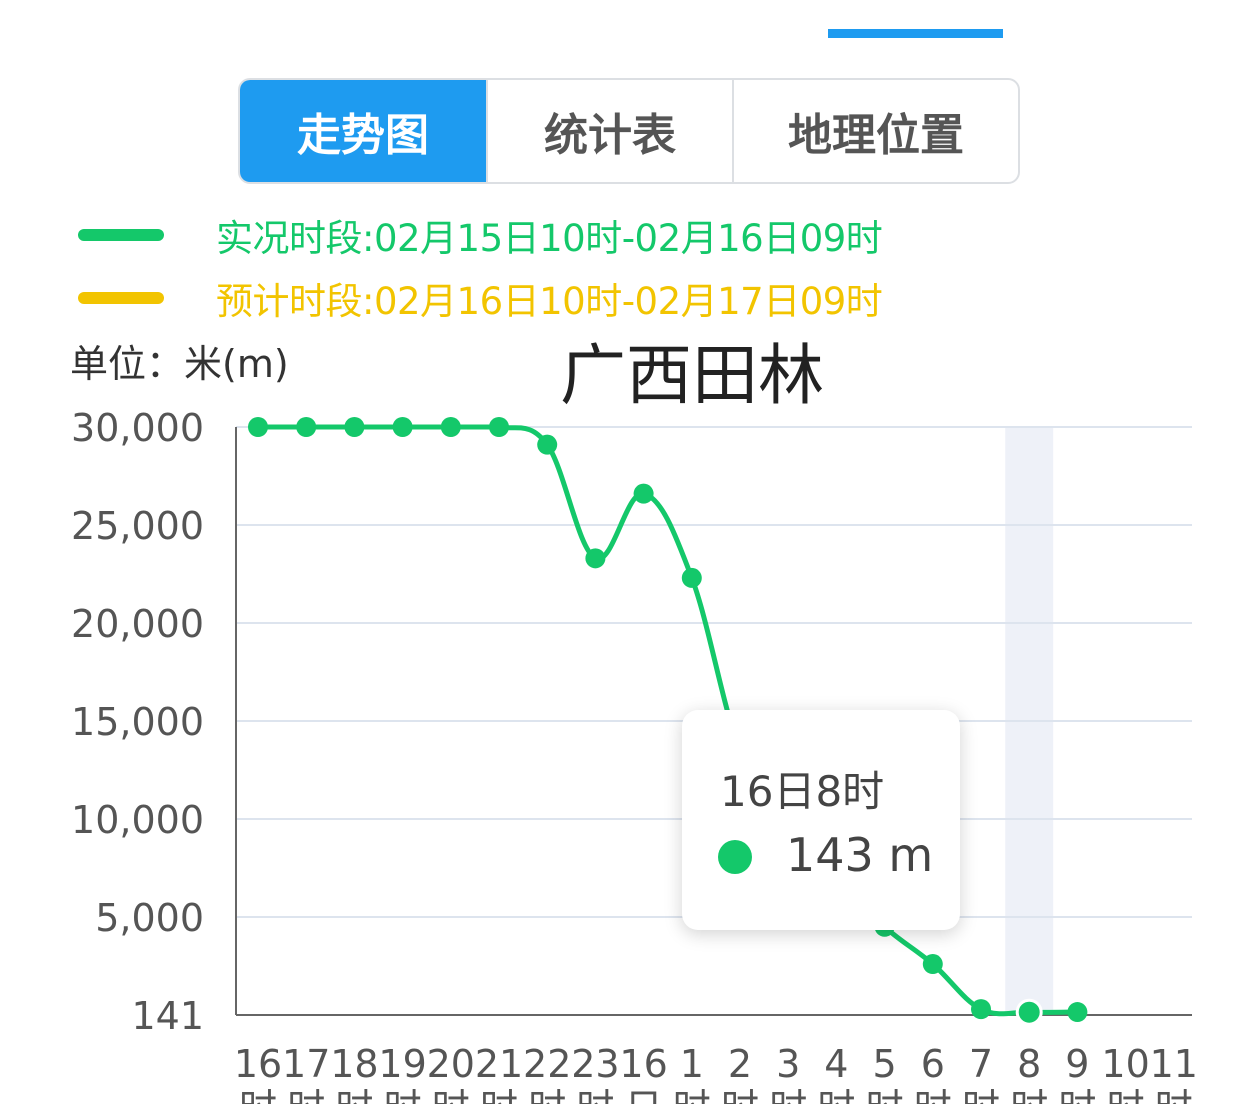 This screenshot has height=1104, width=1260. What do you see at coordinates (402, 1073) in the screenshot?
I see `x-tick-label: 19时` at bounding box center [402, 1073].